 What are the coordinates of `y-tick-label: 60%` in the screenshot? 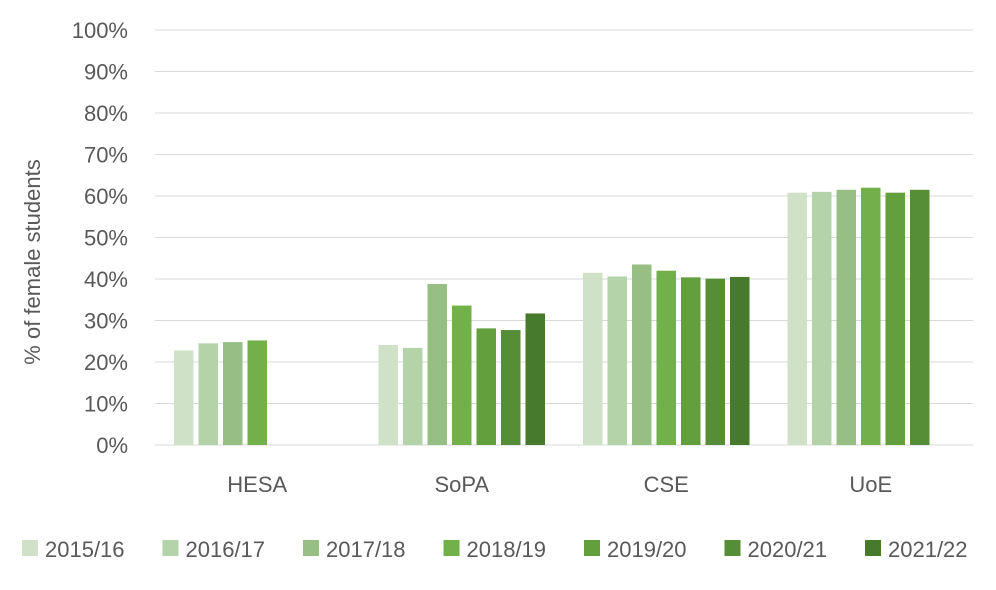 It's located at (106, 196).